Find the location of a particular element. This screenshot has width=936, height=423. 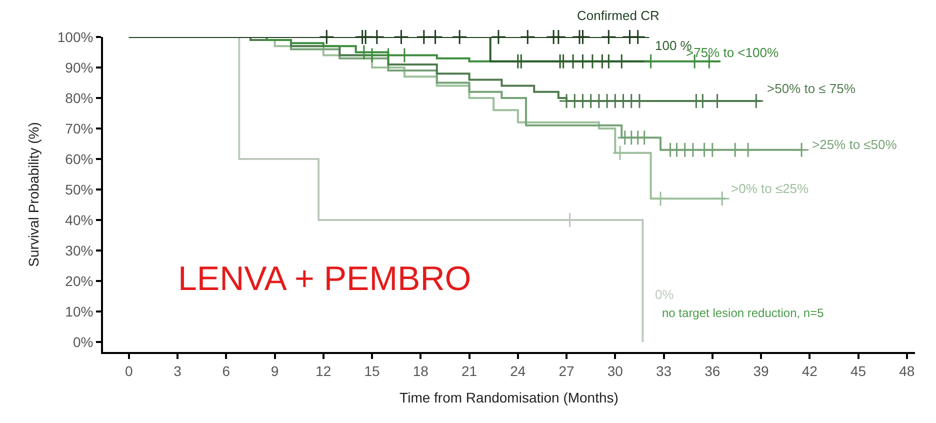

x-tick-label: 0 is located at coordinates (129, 370).